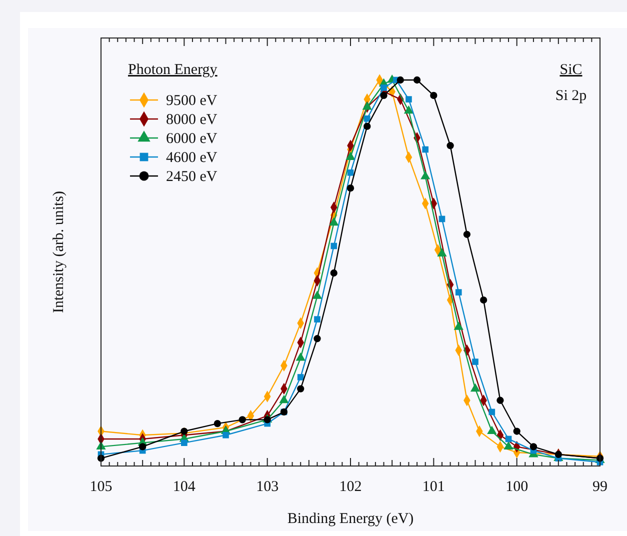 This screenshot has width=627, height=536. I want to click on annotation: Si 2p, so click(571, 96).